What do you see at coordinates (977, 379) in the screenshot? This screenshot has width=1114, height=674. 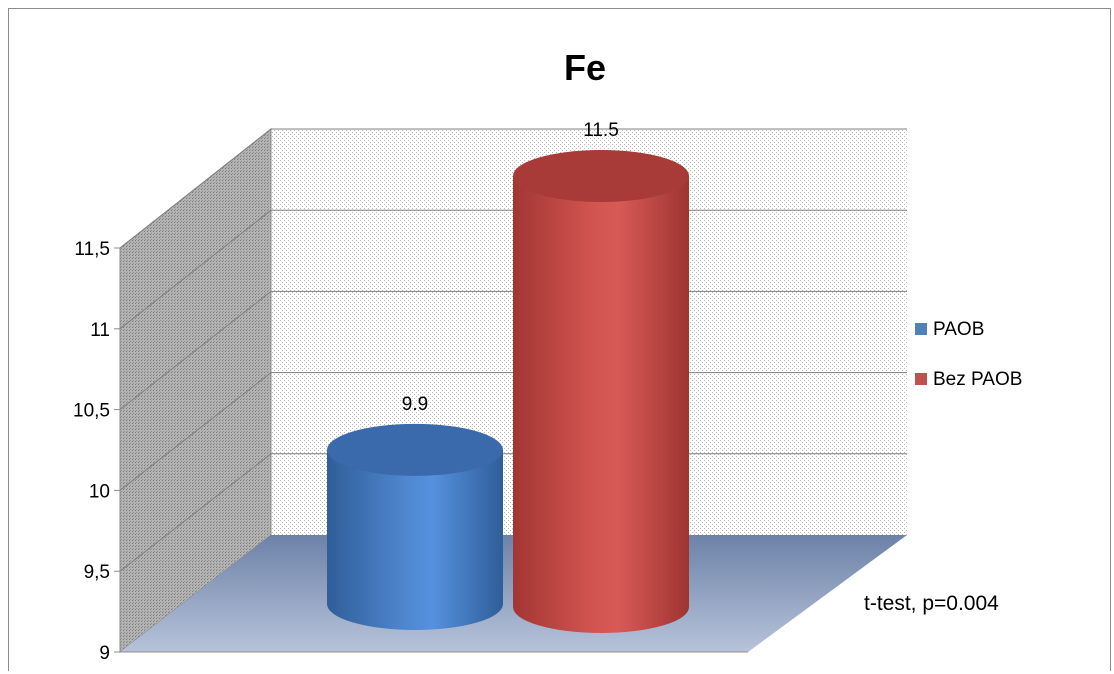 I see `legend-label: Bez PAOB` at bounding box center [977, 379].